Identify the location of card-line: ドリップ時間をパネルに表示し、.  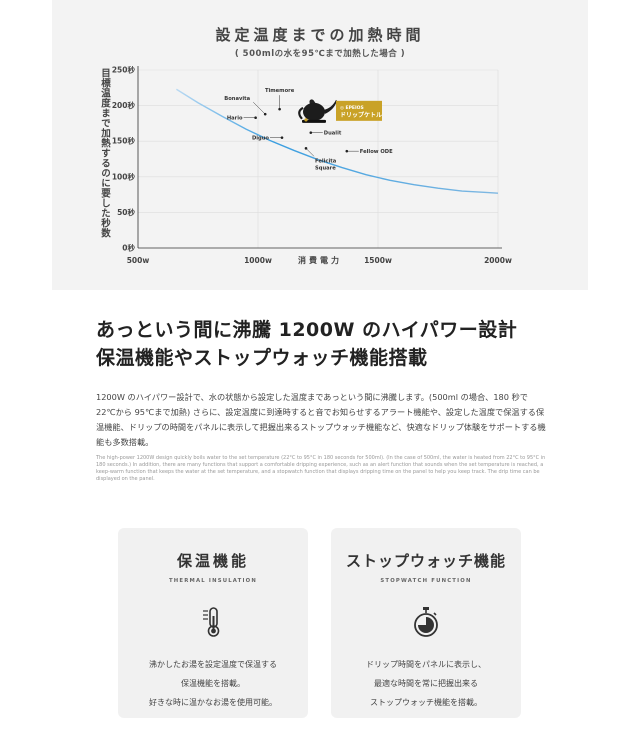
(426, 664).